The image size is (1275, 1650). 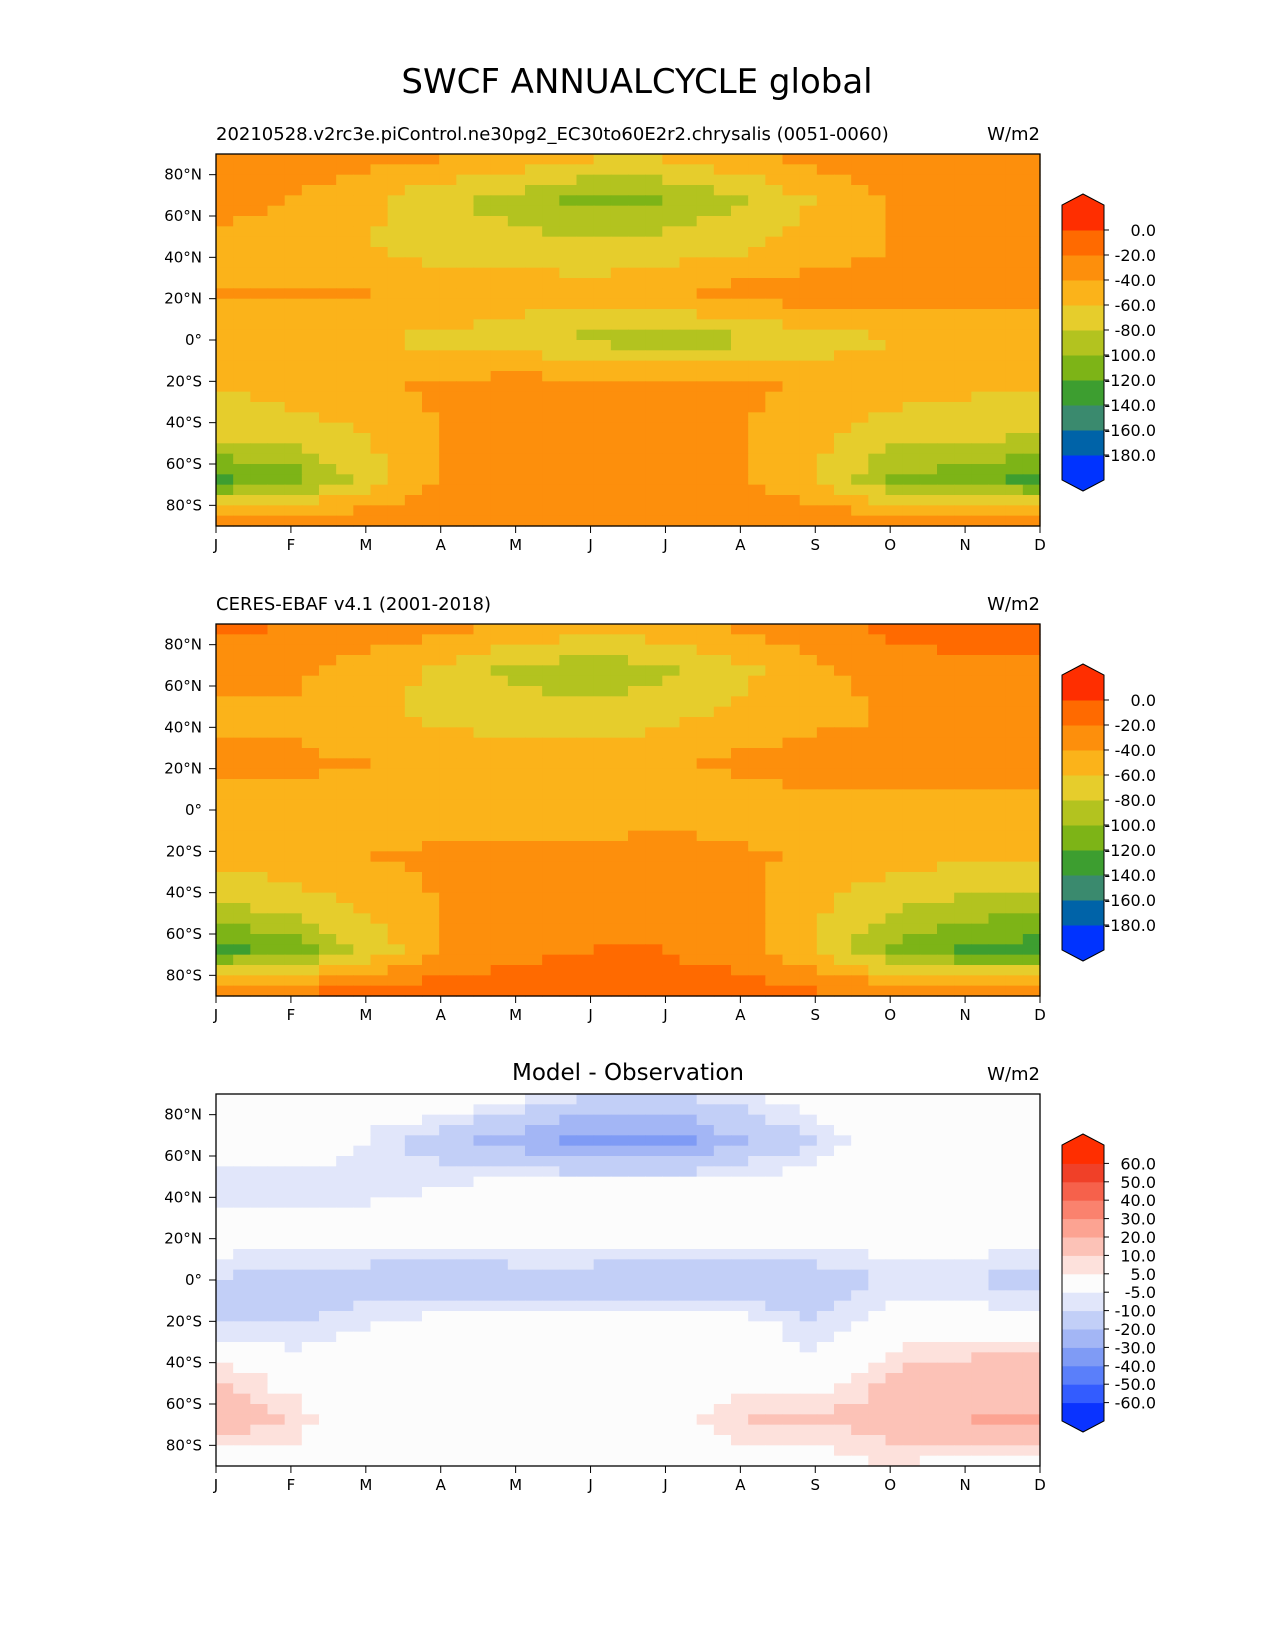 I want to click on y-tick-label: 80°S, so click(x=184, y=505).